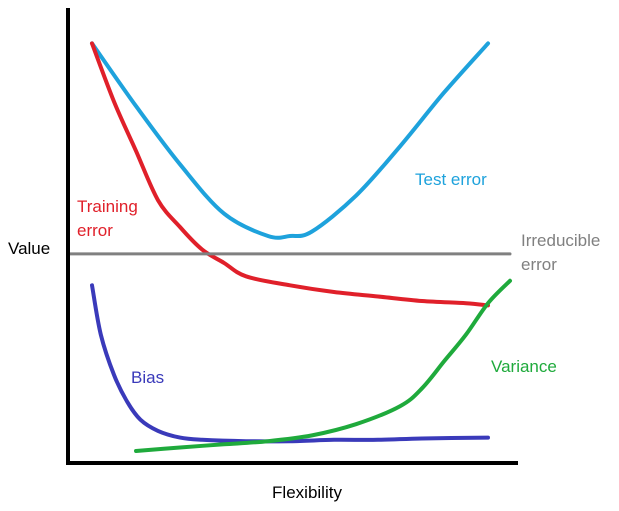 The image size is (619, 511). What do you see at coordinates (307, 492) in the screenshot?
I see `x-axis-label: Flexibility` at bounding box center [307, 492].